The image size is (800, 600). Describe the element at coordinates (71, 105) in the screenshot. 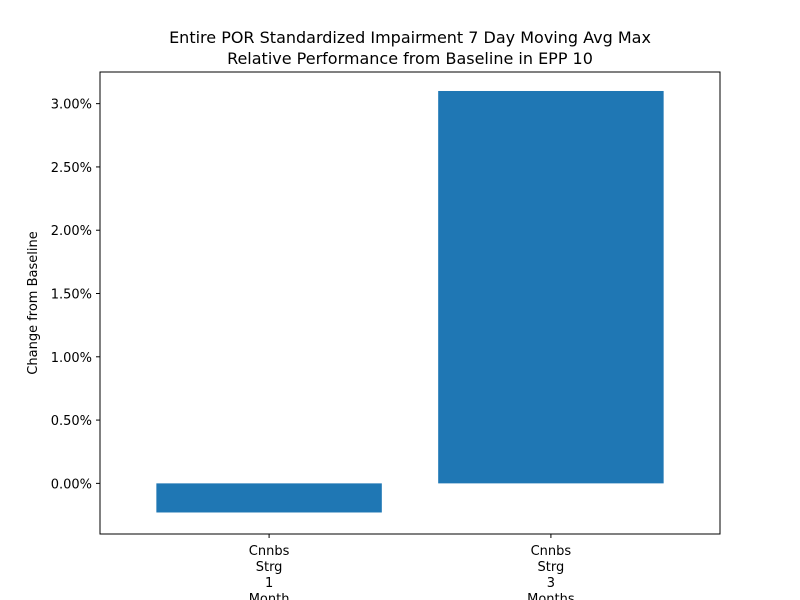

I see `y-tick-label: 3.00%` at that location.